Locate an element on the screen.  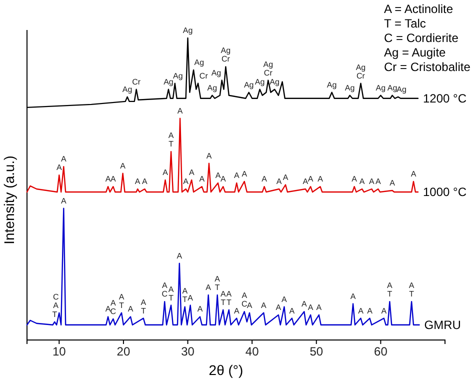
x-tick-label: 10 is located at coordinates (59, 351).